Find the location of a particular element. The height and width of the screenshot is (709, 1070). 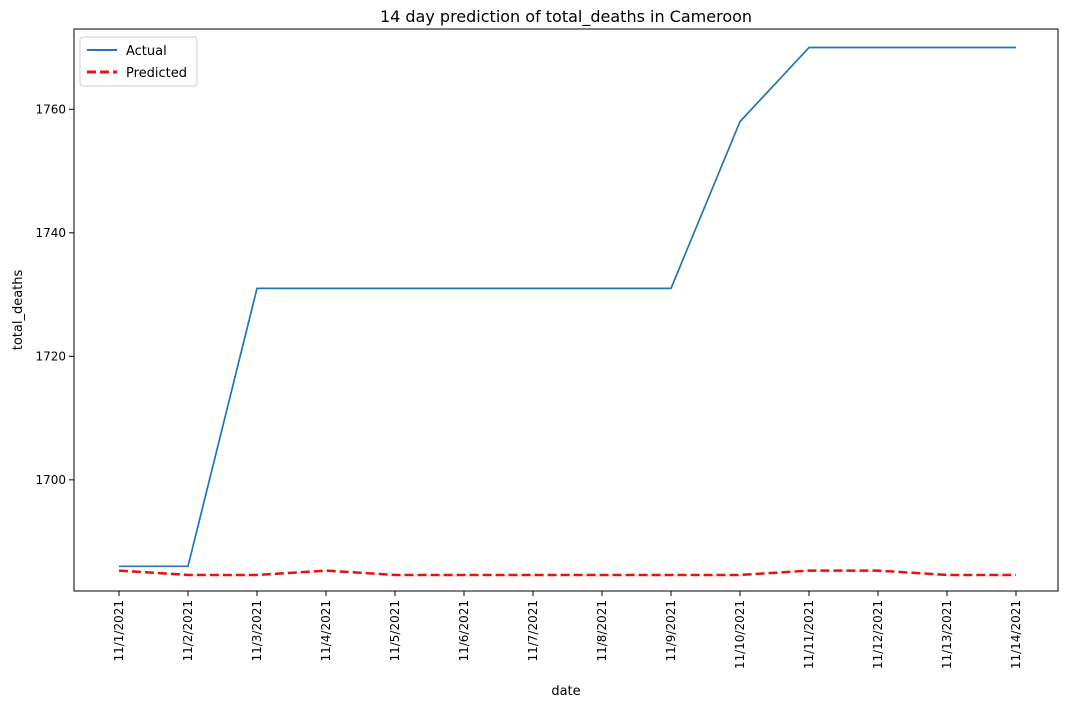

y-tick-label: 1760 is located at coordinates (50, 109).